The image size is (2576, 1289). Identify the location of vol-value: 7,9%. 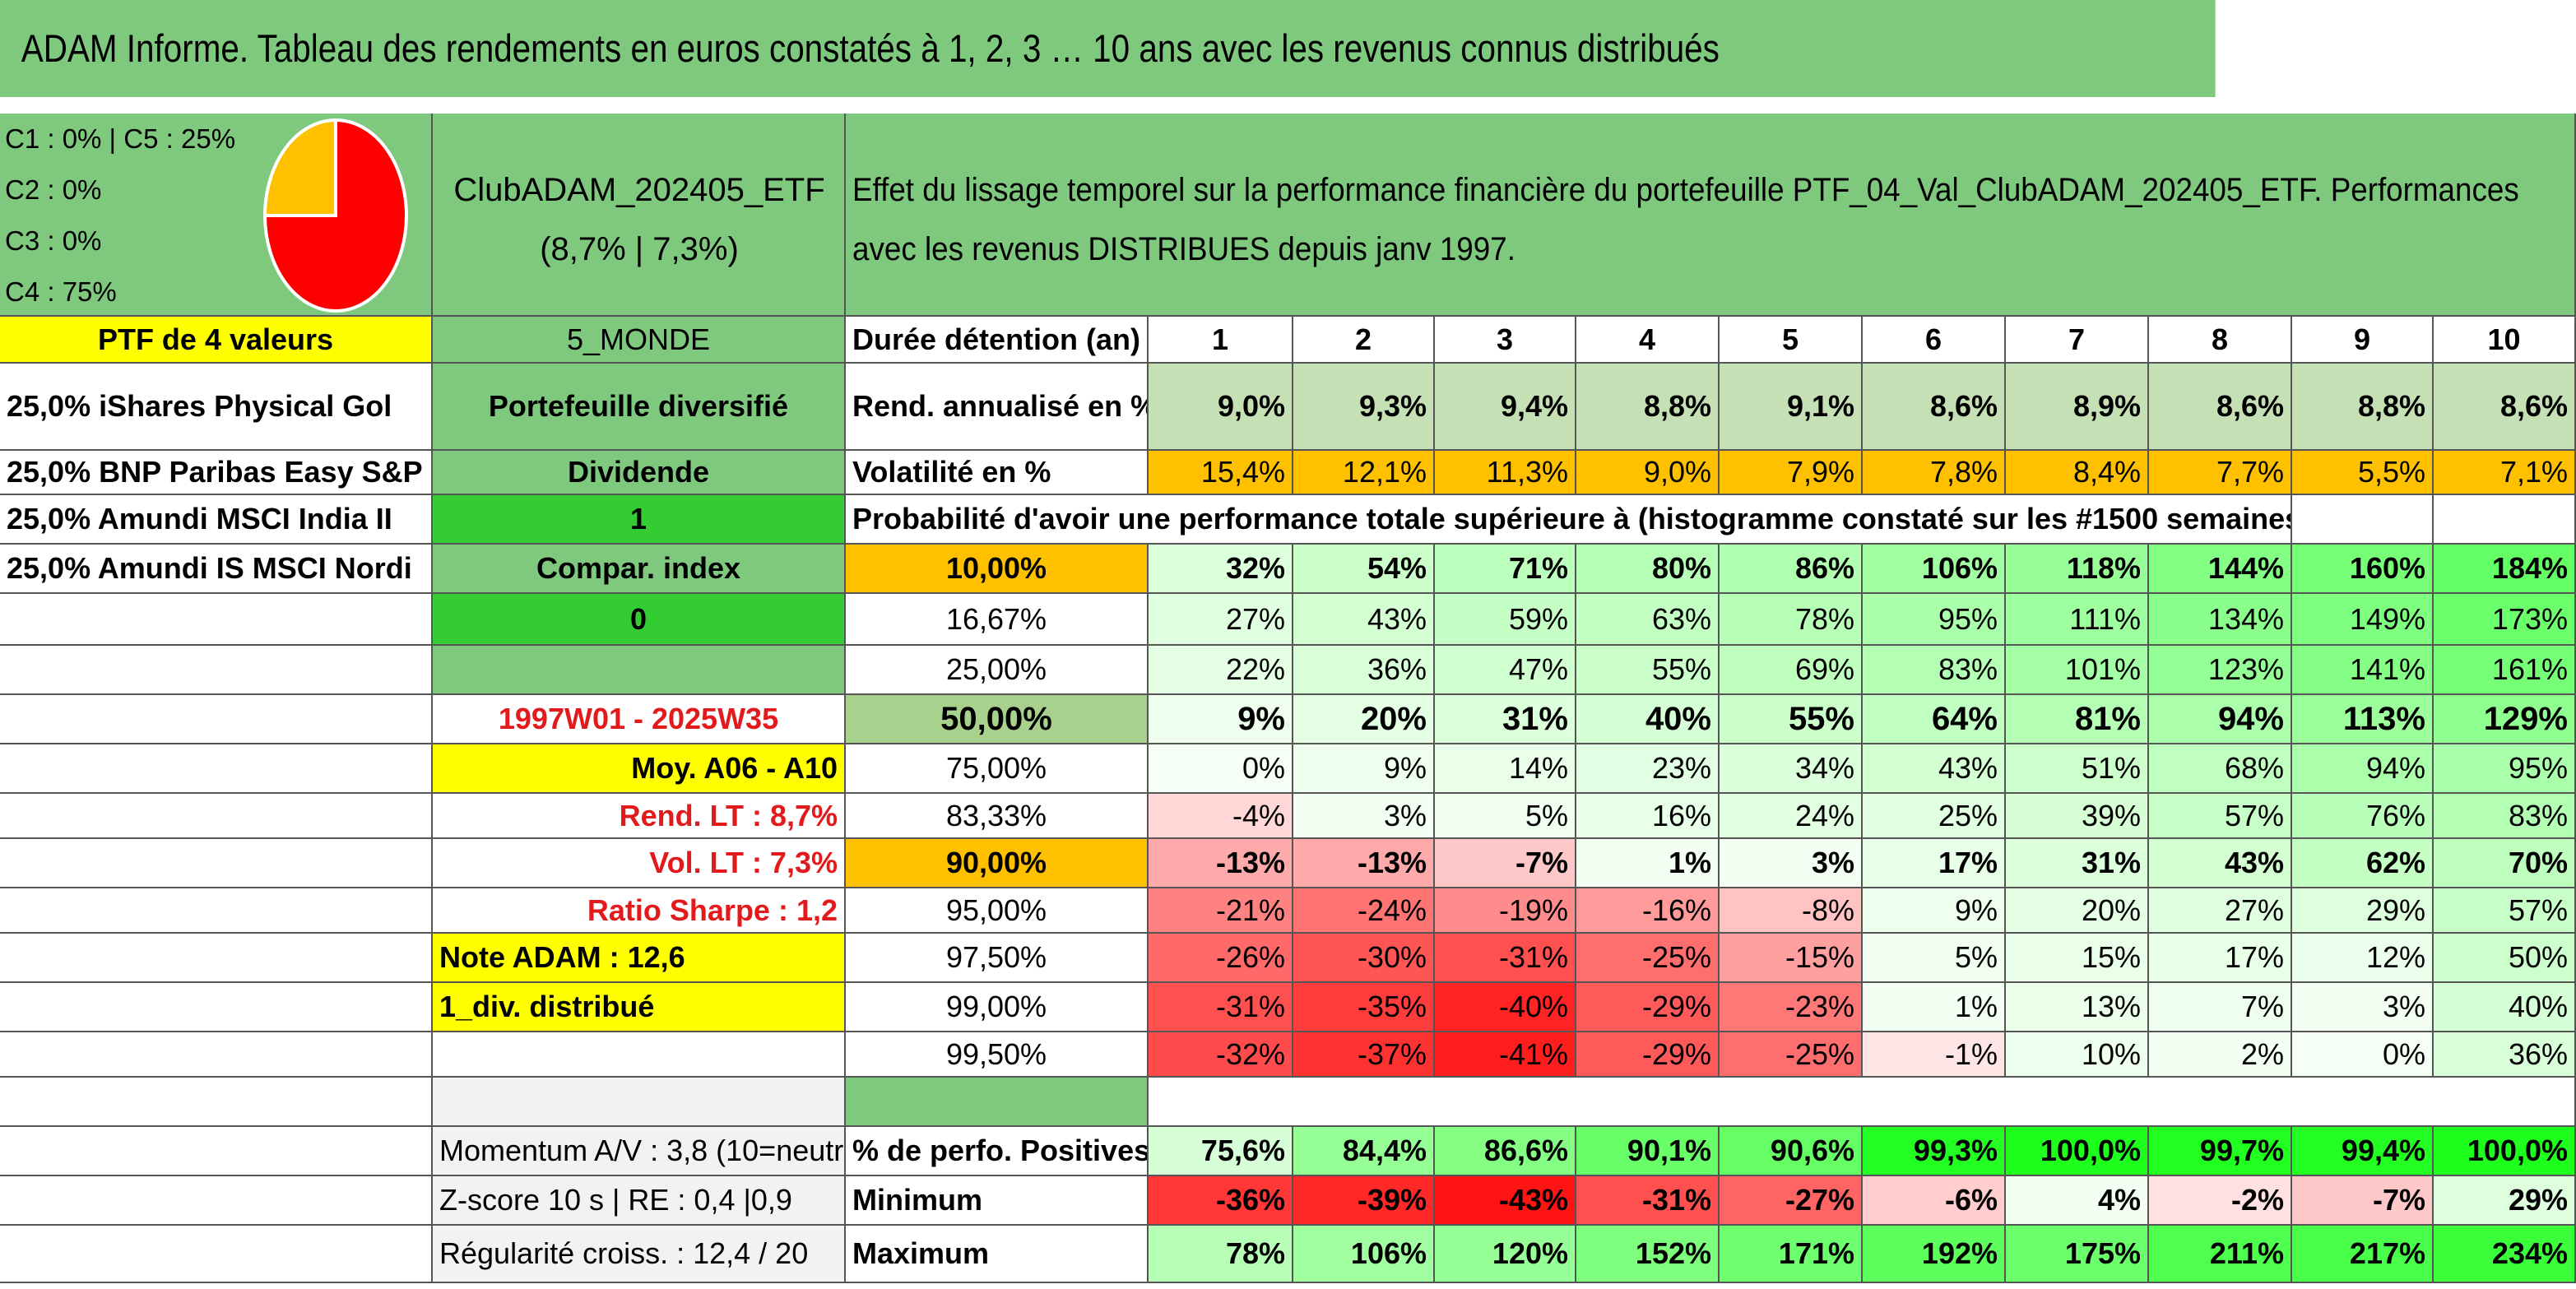
(1792, 473).